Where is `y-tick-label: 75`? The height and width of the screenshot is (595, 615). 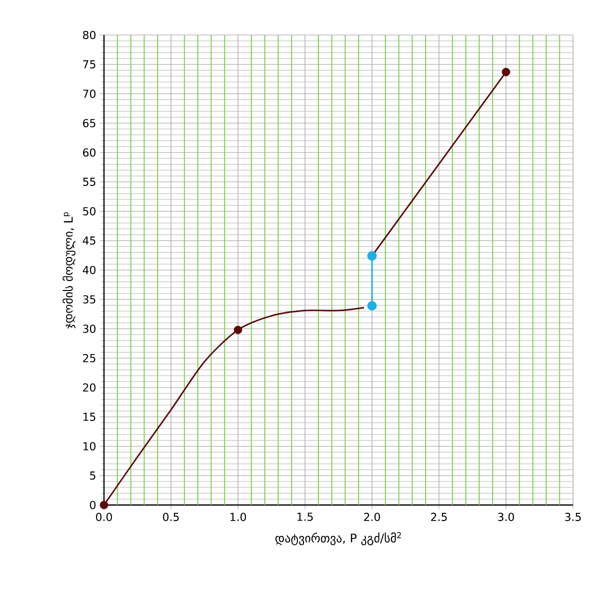
y-tick-label: 75 is located at coordinates (89, 64).